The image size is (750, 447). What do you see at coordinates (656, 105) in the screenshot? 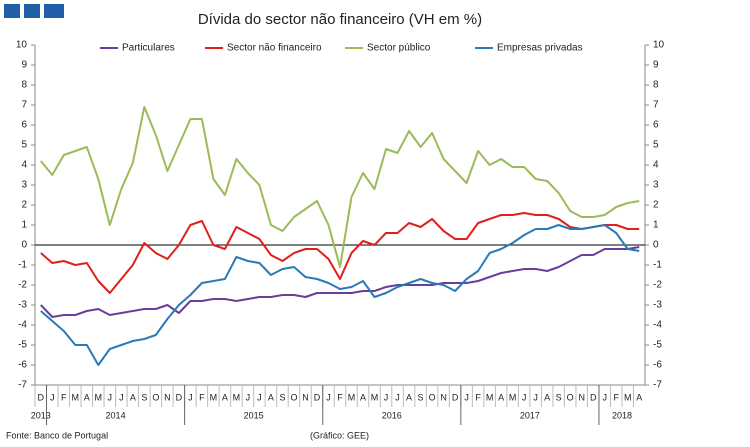
I see `y2-tick-label: 7` at bounding box center [656, 105].